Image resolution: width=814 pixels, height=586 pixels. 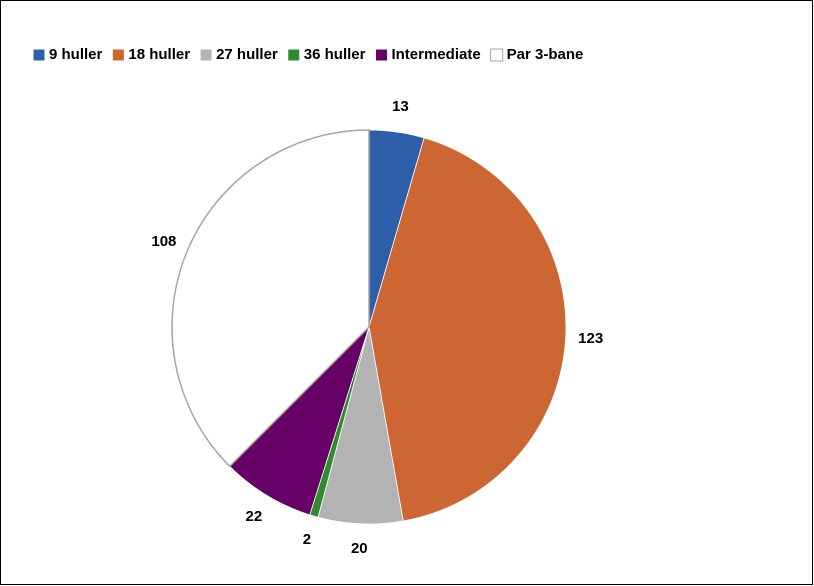 What do you see at coordinates (163, 241) in the screenshot?
I see `data-label: 108` at bounding box center [163, 241].